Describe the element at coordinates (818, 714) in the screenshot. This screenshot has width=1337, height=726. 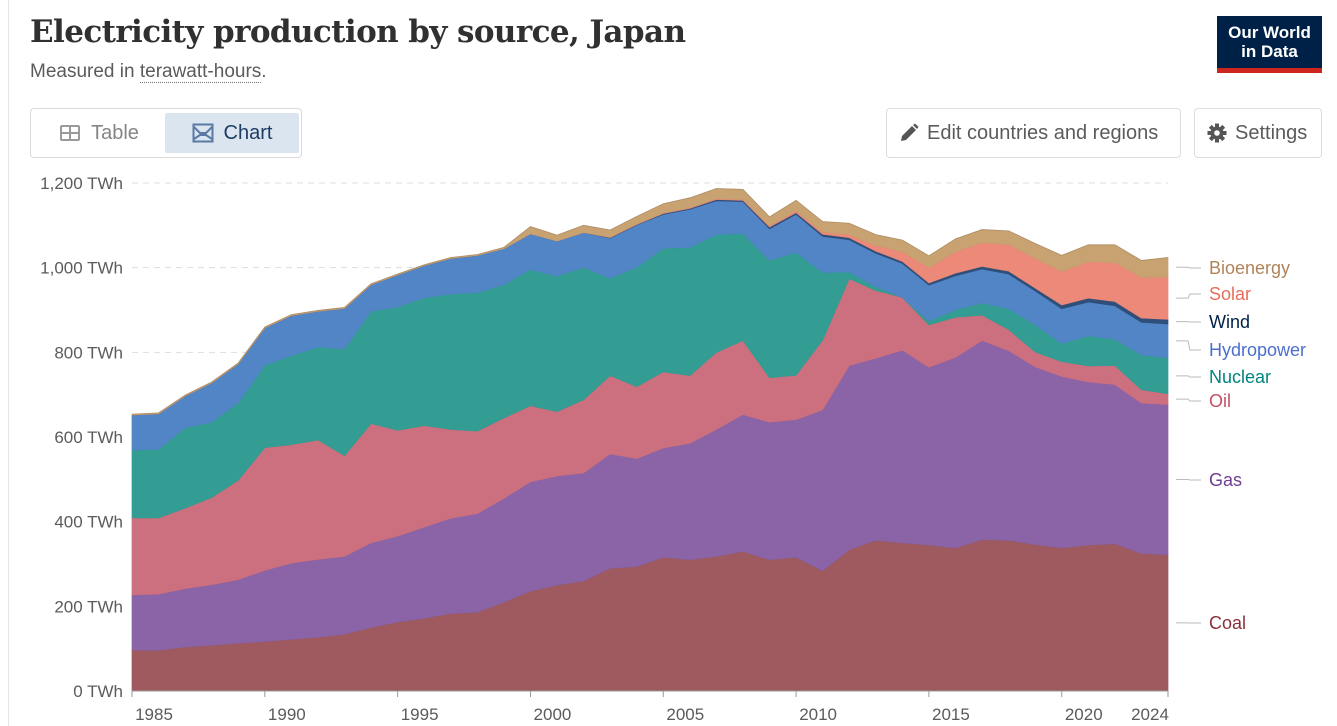
I see `x-tick-label: 2010` at that location.